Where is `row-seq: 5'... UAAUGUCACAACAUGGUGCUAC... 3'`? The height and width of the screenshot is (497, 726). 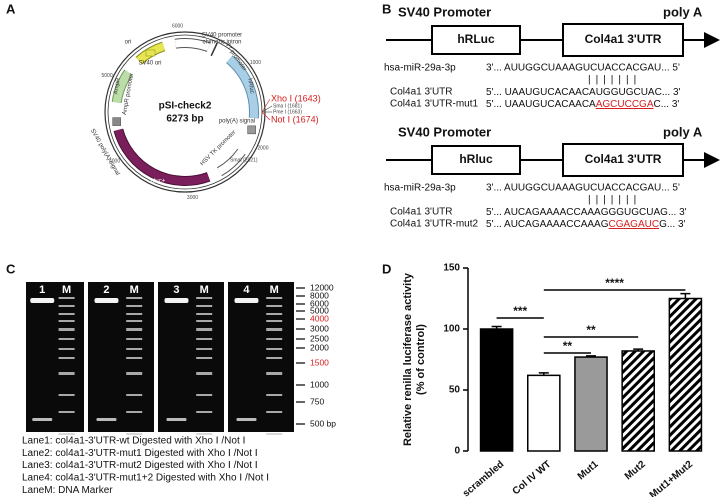
row-seq: 5'... UAAUGUCACAACAUGGUGCUAC... 3' is located at coordinates (583, 92).